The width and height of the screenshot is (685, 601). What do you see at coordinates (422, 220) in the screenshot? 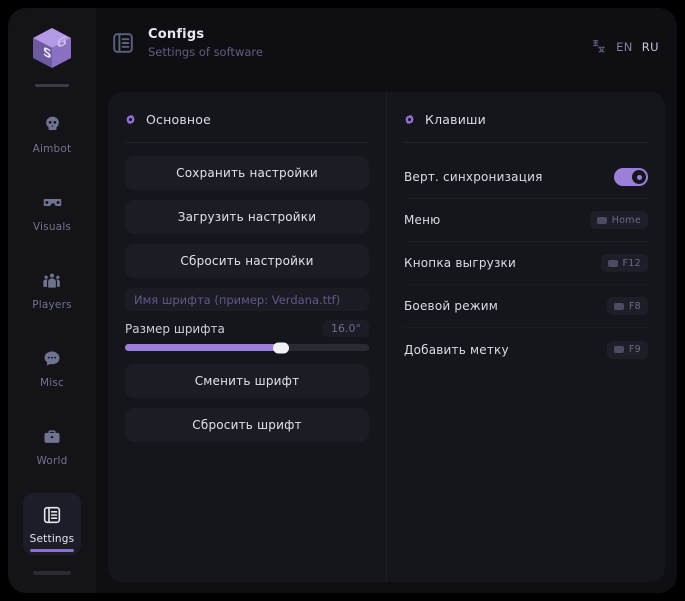
I see `row-label: Меню` at bounding box center [422, 220].